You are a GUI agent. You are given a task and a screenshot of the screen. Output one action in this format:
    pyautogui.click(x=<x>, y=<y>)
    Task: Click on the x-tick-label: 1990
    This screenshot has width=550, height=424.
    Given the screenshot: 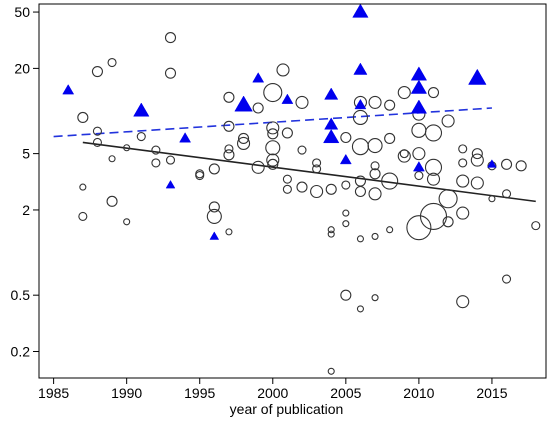 What is the action you would take?
    pyautogui.click(x=126, y=393)
    